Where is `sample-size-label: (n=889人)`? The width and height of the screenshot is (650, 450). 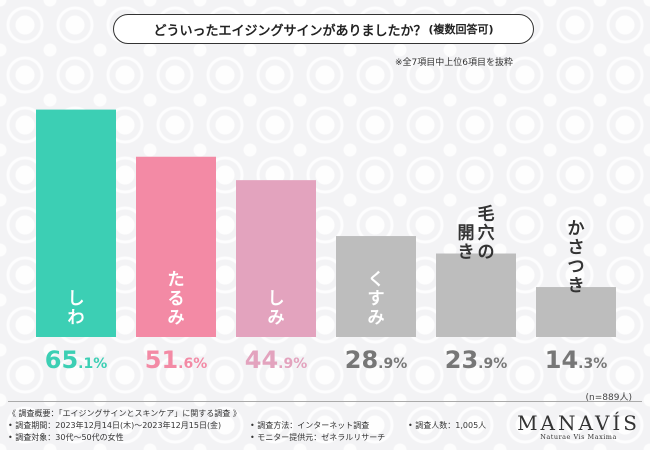
sample-size-label: (n=889人) is located at coordinates (608, 398).